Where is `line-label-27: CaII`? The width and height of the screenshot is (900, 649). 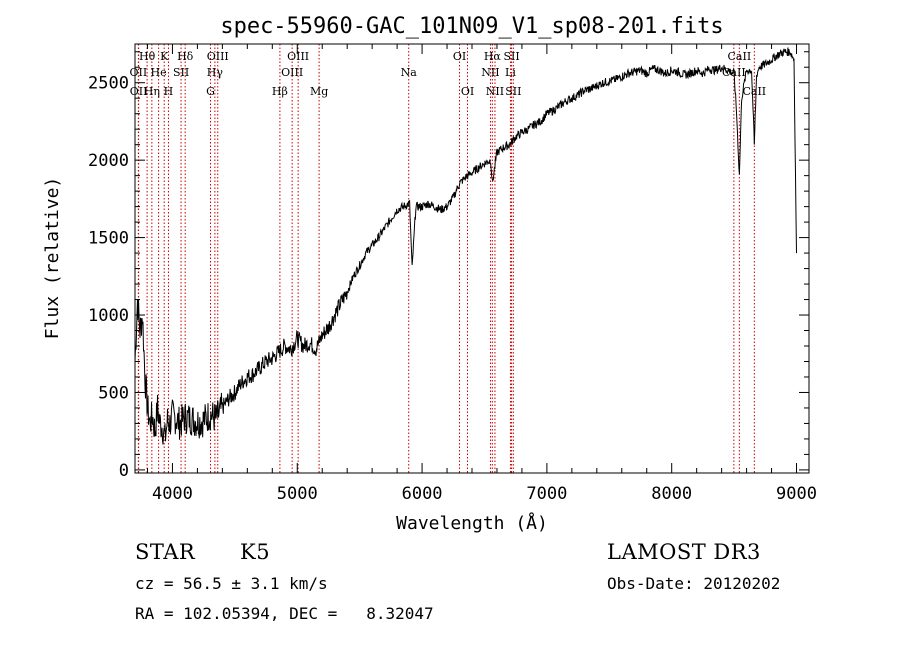
line-label-27: CaII is located at coordinates (754, 91).